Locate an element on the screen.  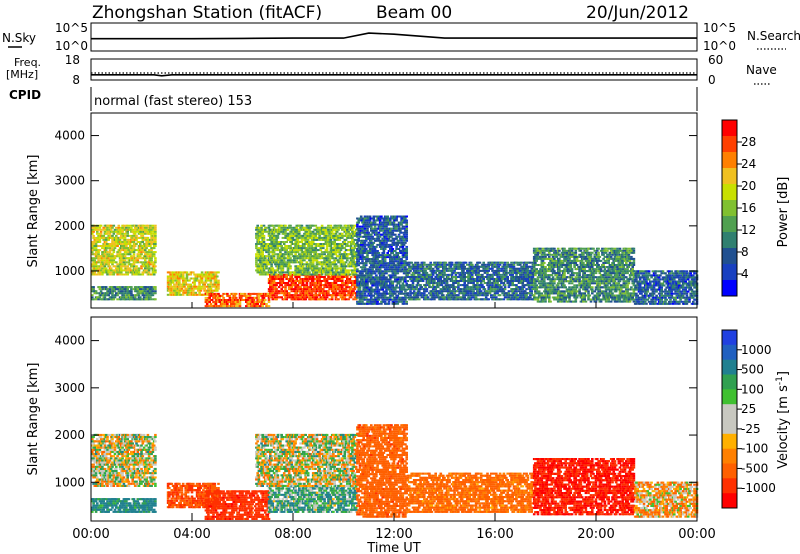
freq-frame is located at coordinates (394, 69).